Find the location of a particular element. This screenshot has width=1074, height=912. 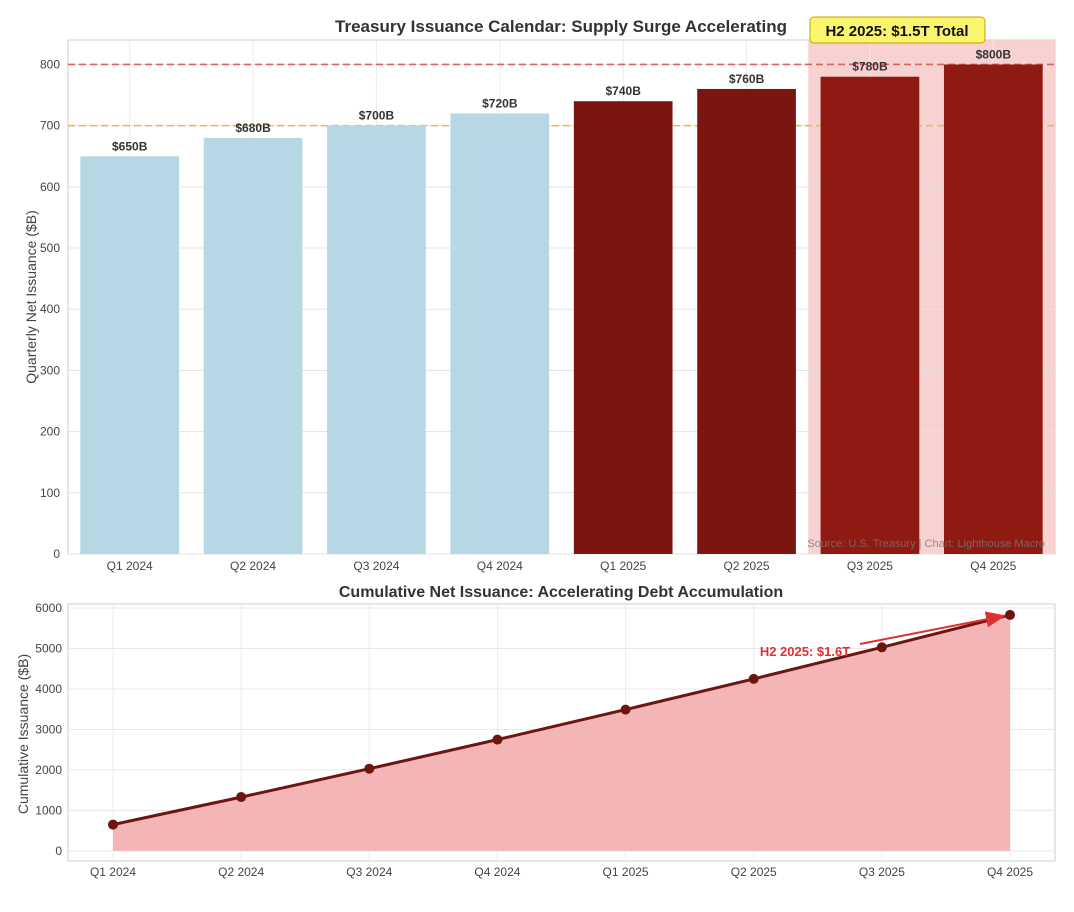

bar-q4-2025 is located at coordinates (993, 309).